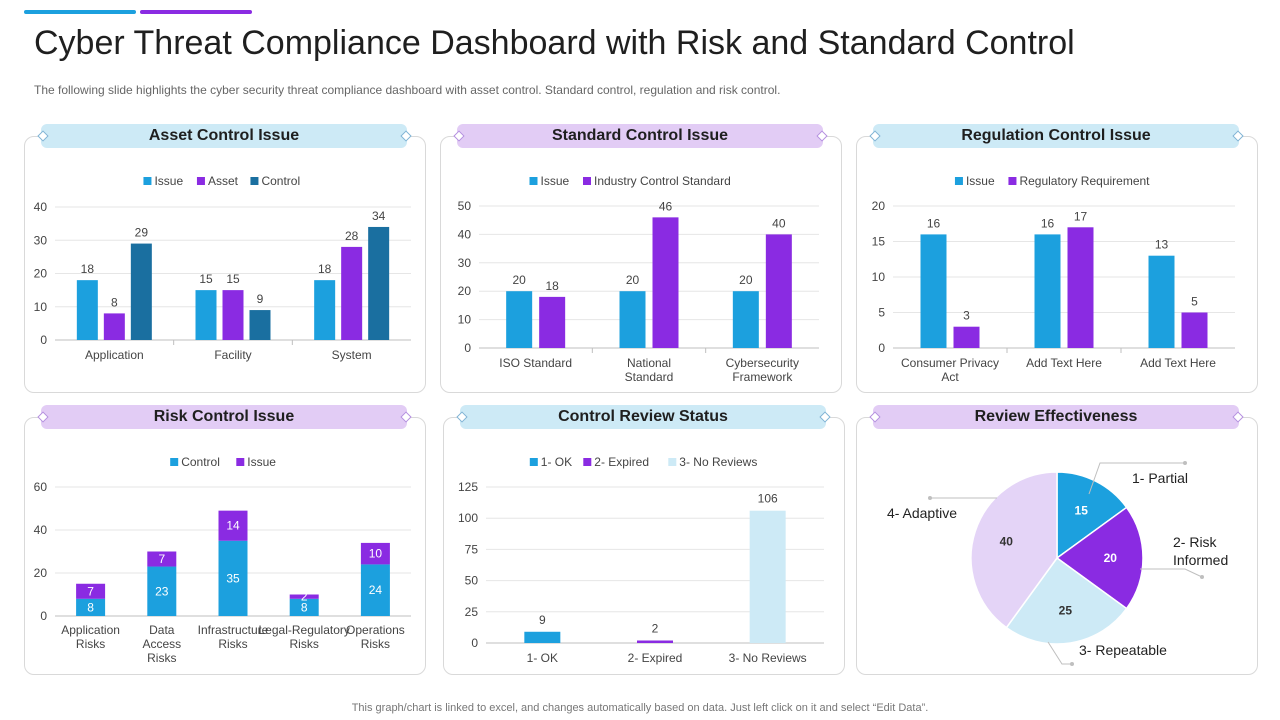 Image resolution: width=1280 pixels, height=720 pixels. I want to click on bar-issue-iso-standard, so click(519, 319).